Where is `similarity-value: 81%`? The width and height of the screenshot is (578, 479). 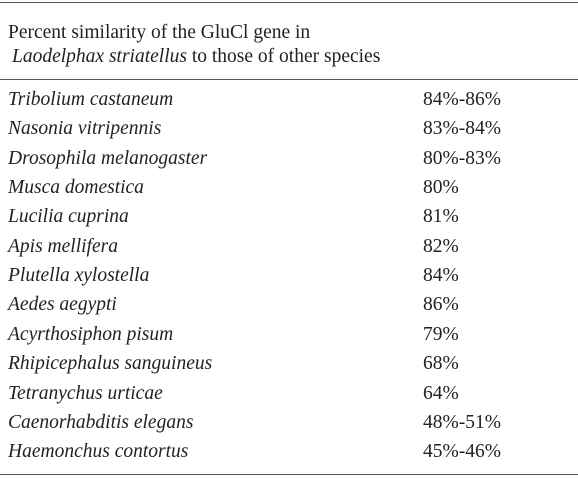 similarity-value: 81% is located at coordinates (441, 217).